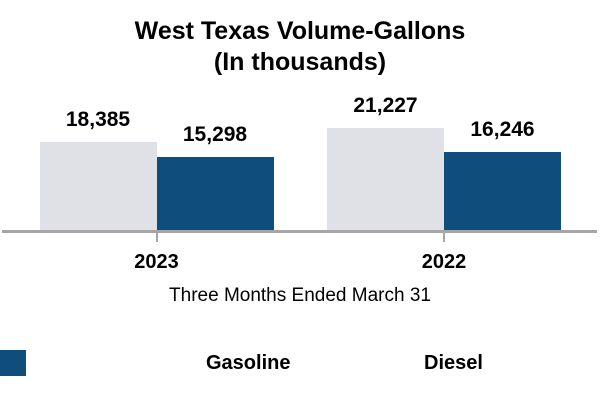 Image resolution: width=600 pixels, height=400 pixels. Describe the element at coordinates (299, 231) in the screenshot. I see `x-axis-line` at that location.